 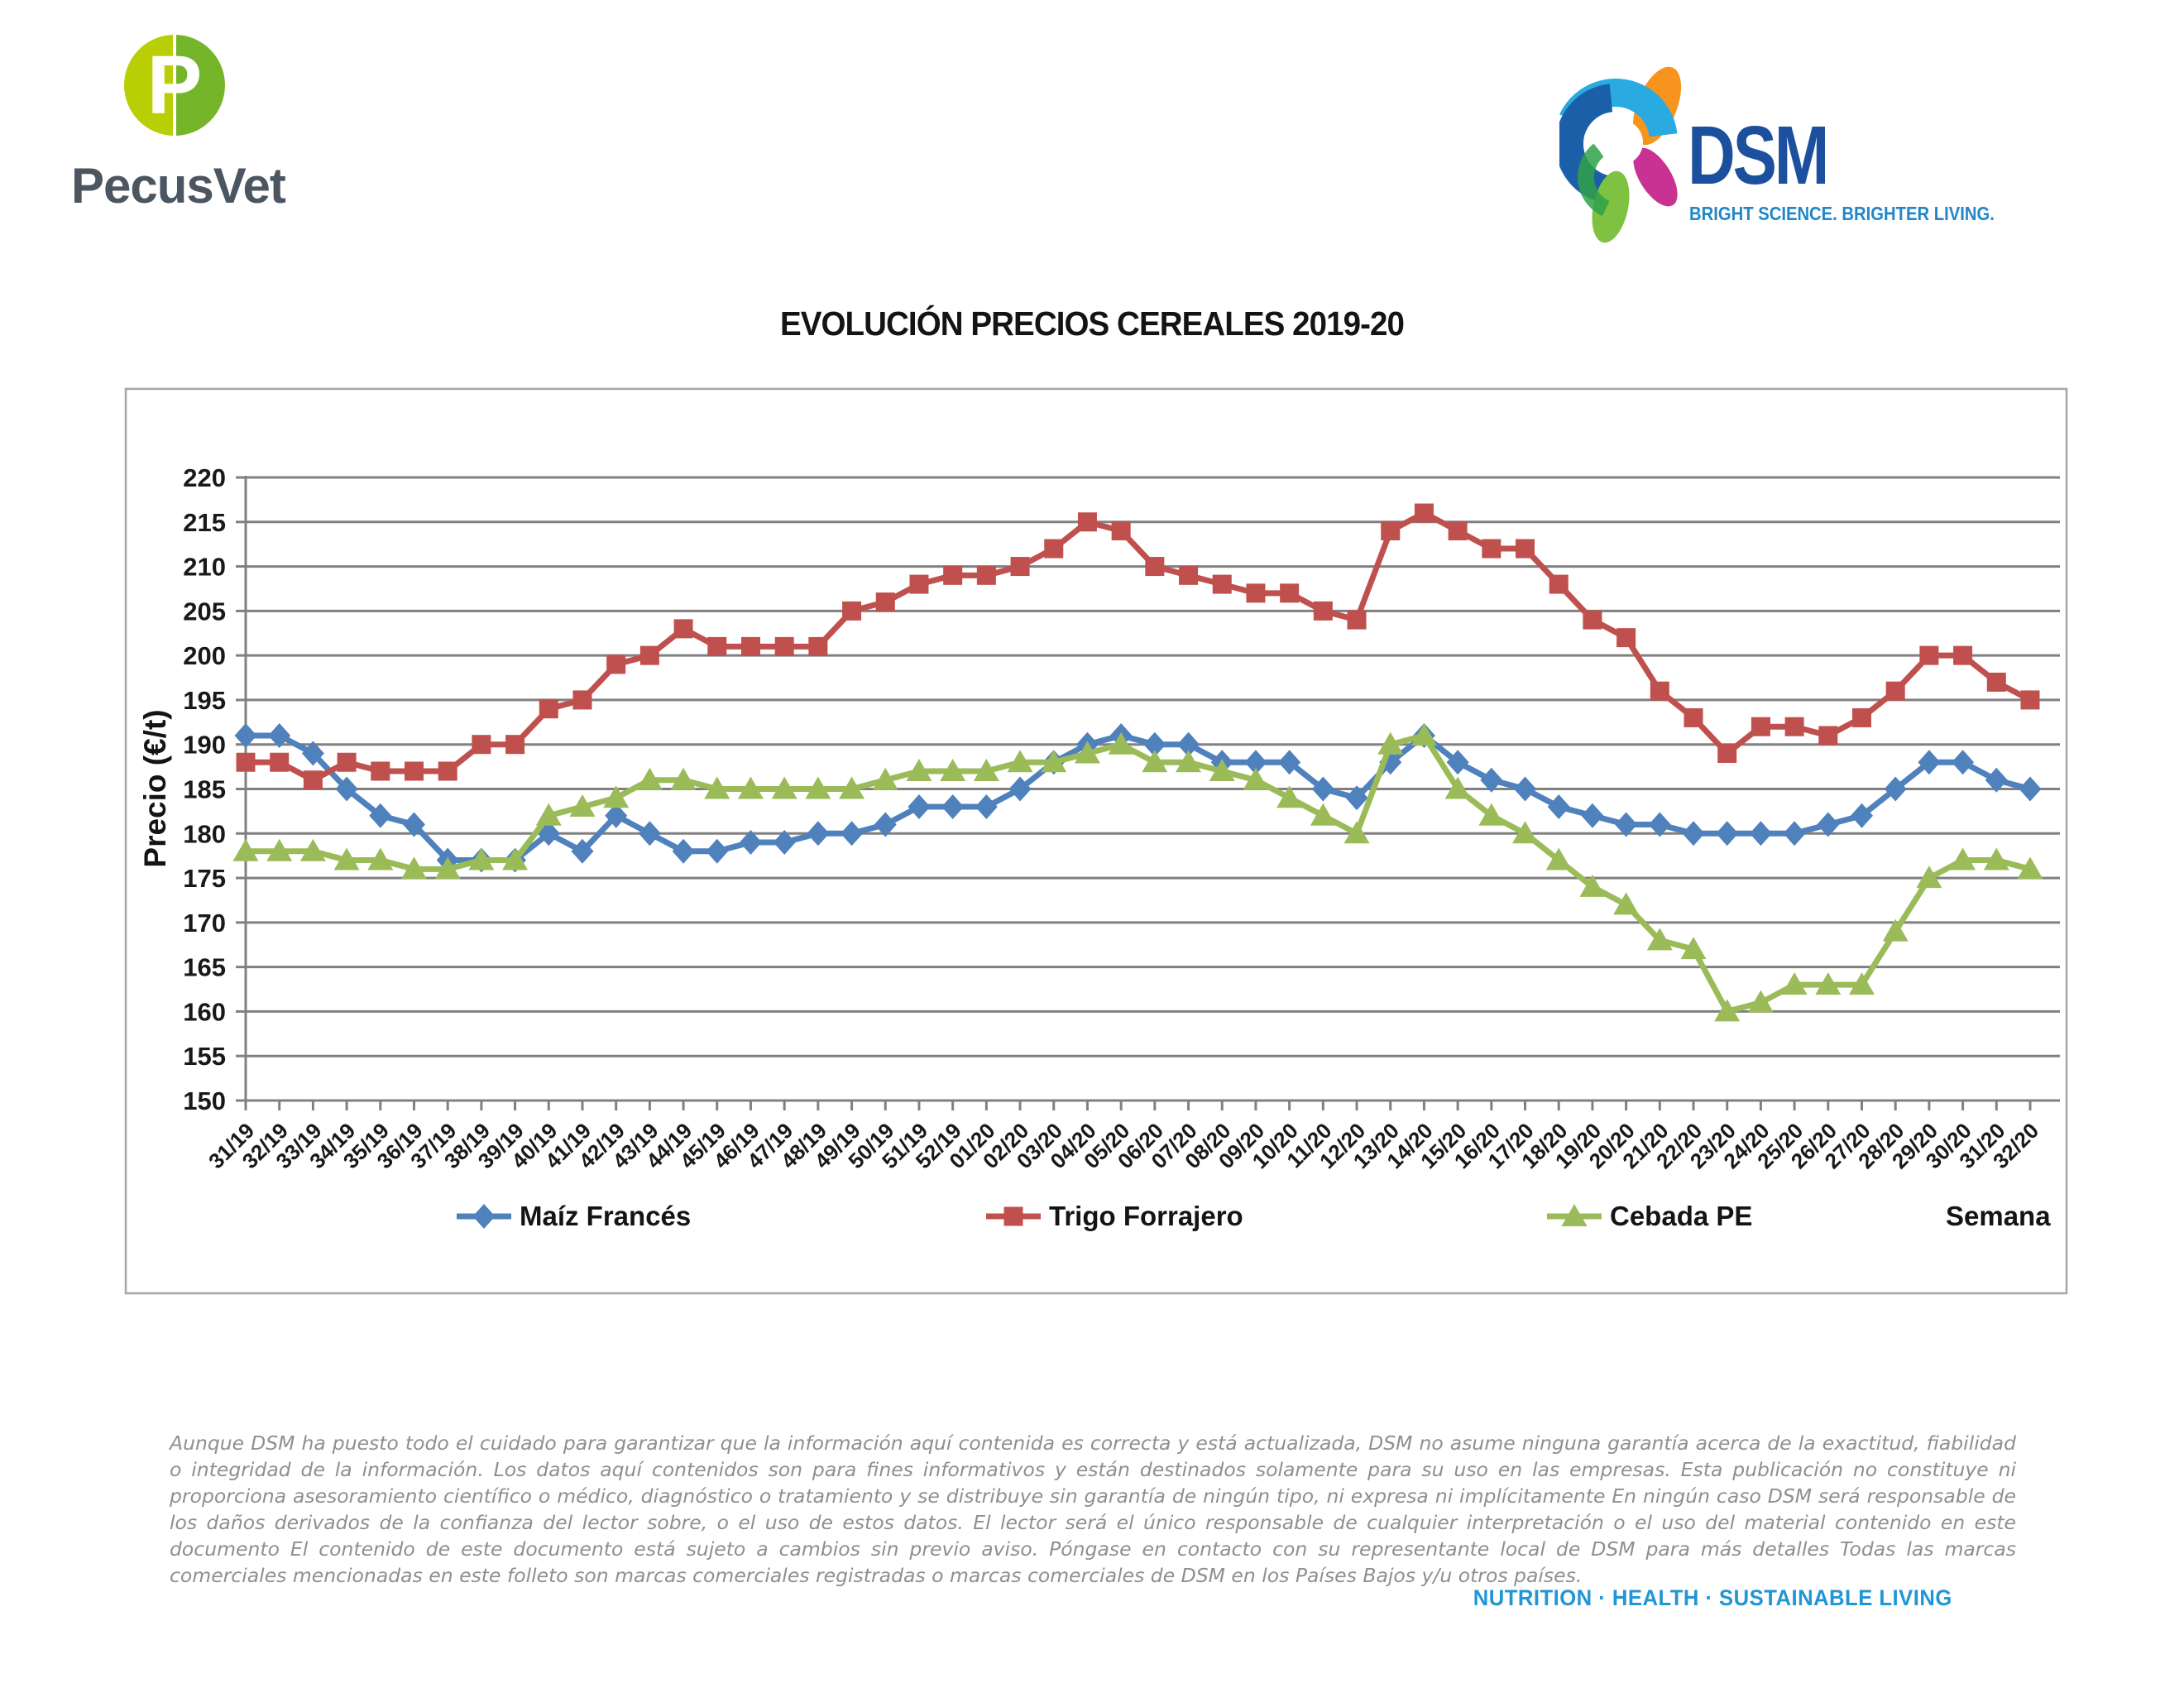 I want to click on svg-text: 195, so click(x=204, y=700).